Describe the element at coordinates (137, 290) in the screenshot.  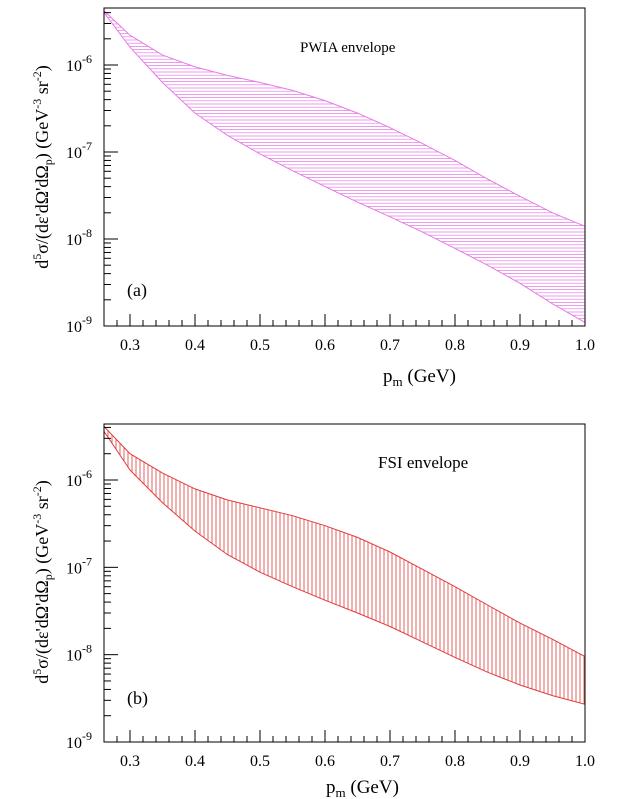
I see `panel-label: (a)` at that location.